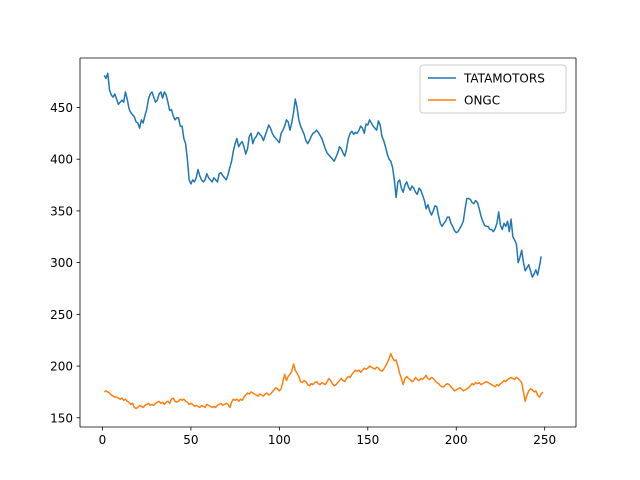  I want to click on x-tick-label: 100, so click(279, 440).